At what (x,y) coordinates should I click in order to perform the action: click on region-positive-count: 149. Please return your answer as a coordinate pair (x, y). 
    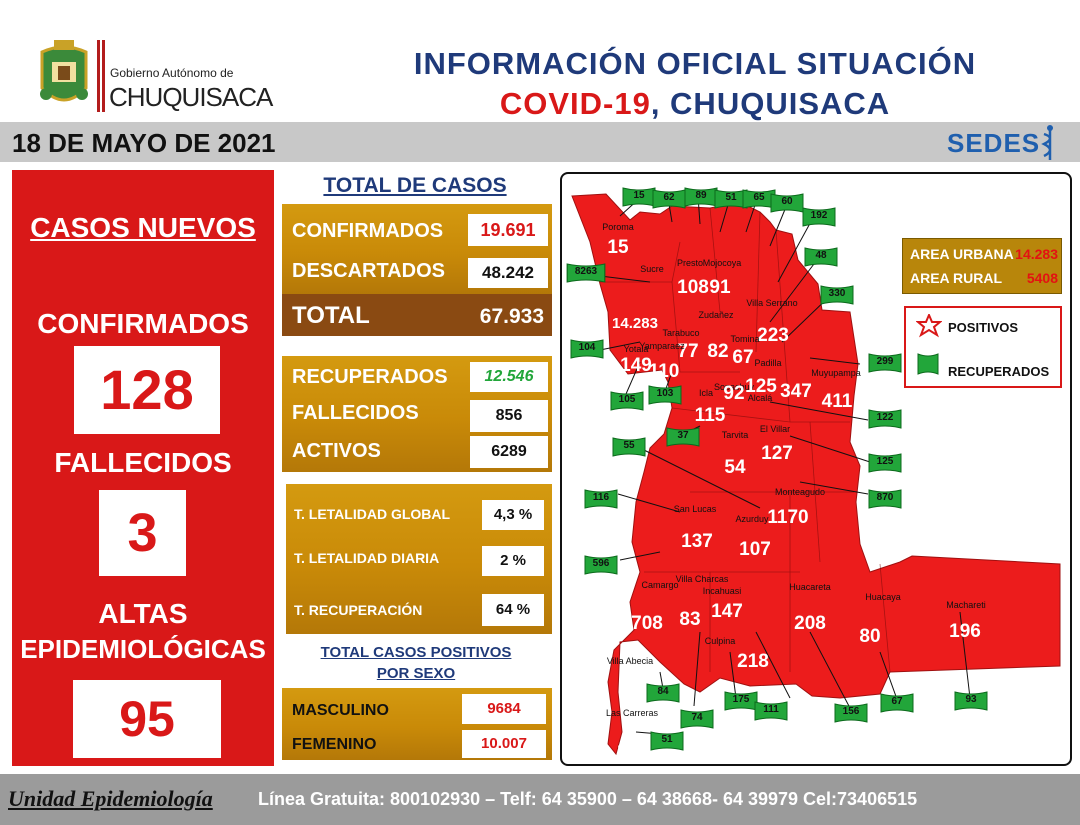
    Looking at the image, I should click on (636, 365).